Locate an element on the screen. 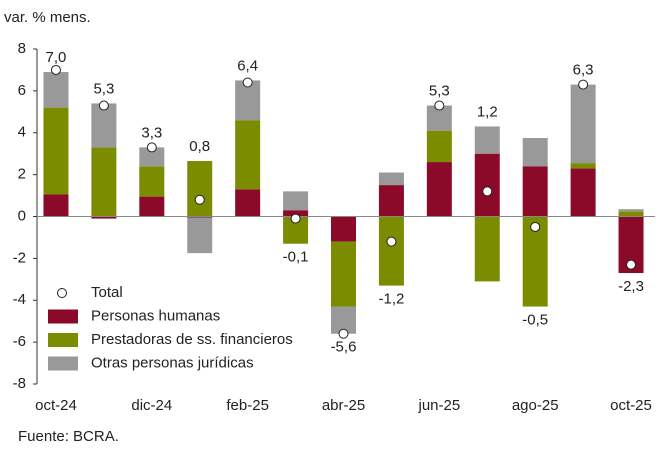 This screenshot has height=449, width=670. x-tick-label: oct-25 is located at coordinates (631, 405).